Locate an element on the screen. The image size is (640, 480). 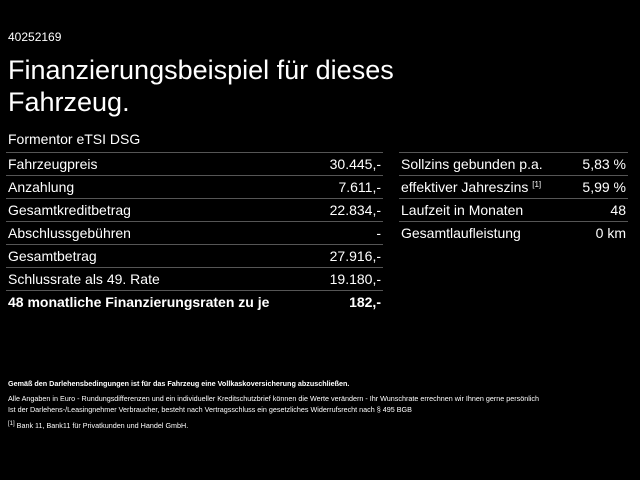
table-row: Sollzins gebunden p.a. 5,83 % is located at coordinates (513, 163).